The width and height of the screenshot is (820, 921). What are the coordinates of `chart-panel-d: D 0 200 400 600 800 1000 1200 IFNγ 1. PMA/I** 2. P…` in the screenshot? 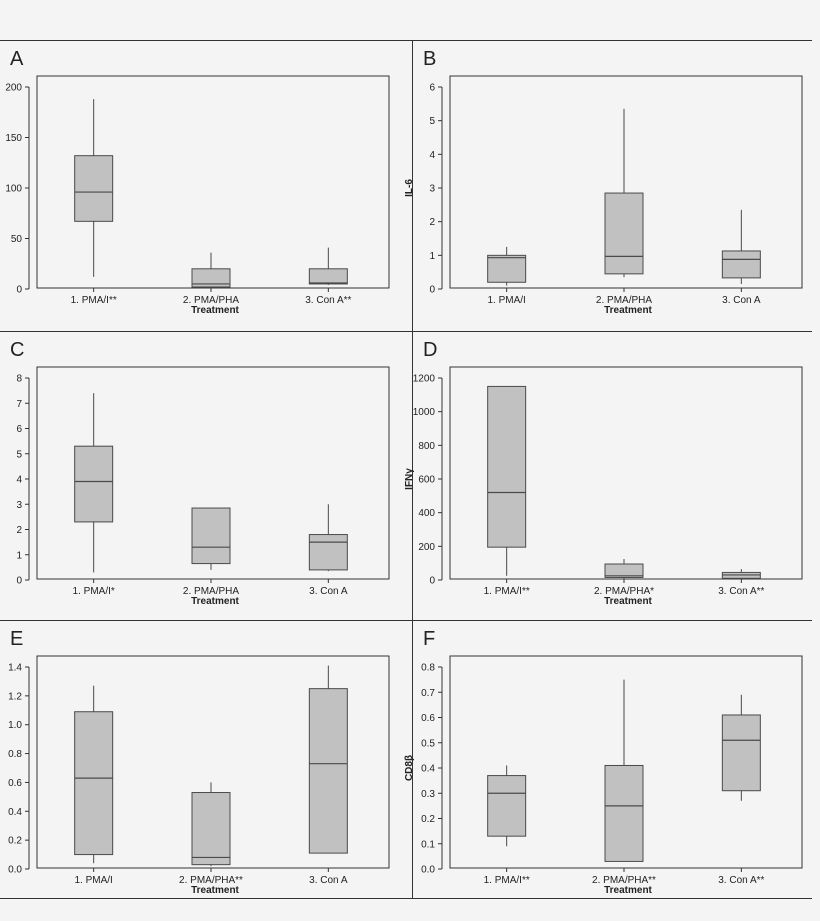 It's located at (603, 473).